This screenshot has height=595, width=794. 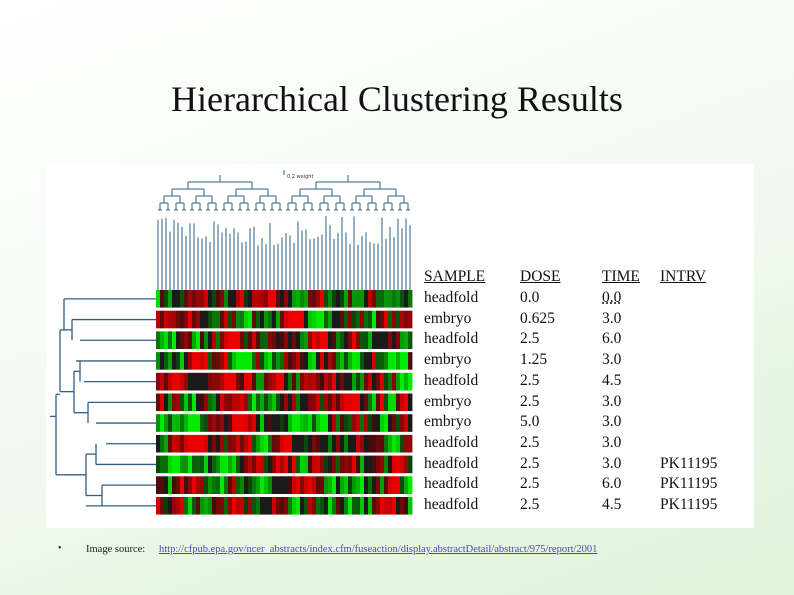 What do you see at coordinates (612, 484) in the screenshot?
I see `cell-time: 6.0` at bounding box center [612, 484].